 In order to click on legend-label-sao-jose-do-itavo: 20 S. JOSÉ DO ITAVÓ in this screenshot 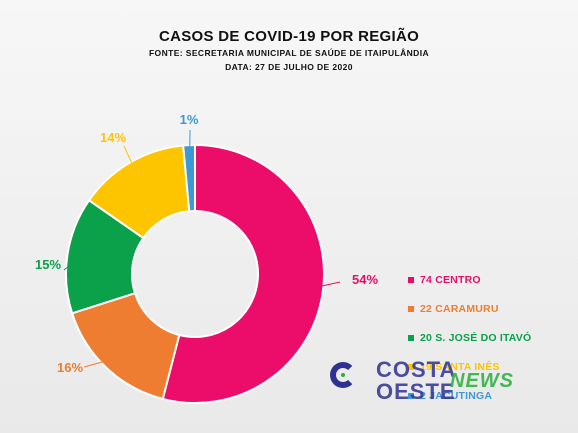, I will do `click(476, 338)`.